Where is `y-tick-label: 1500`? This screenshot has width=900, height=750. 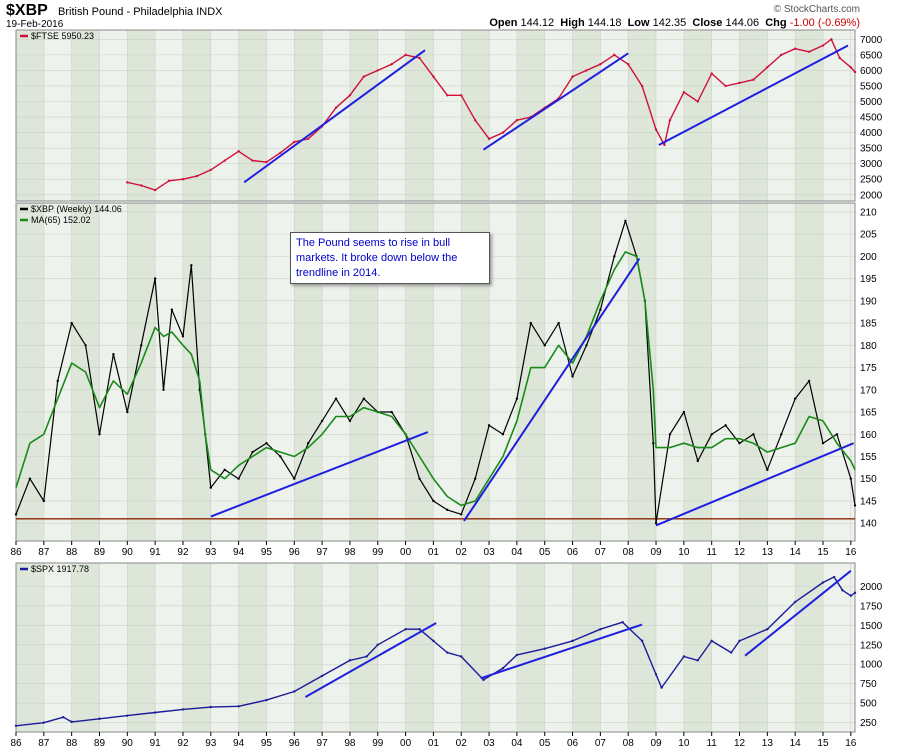 y-tick-label: 1500 is located at coordinates (871, 626).